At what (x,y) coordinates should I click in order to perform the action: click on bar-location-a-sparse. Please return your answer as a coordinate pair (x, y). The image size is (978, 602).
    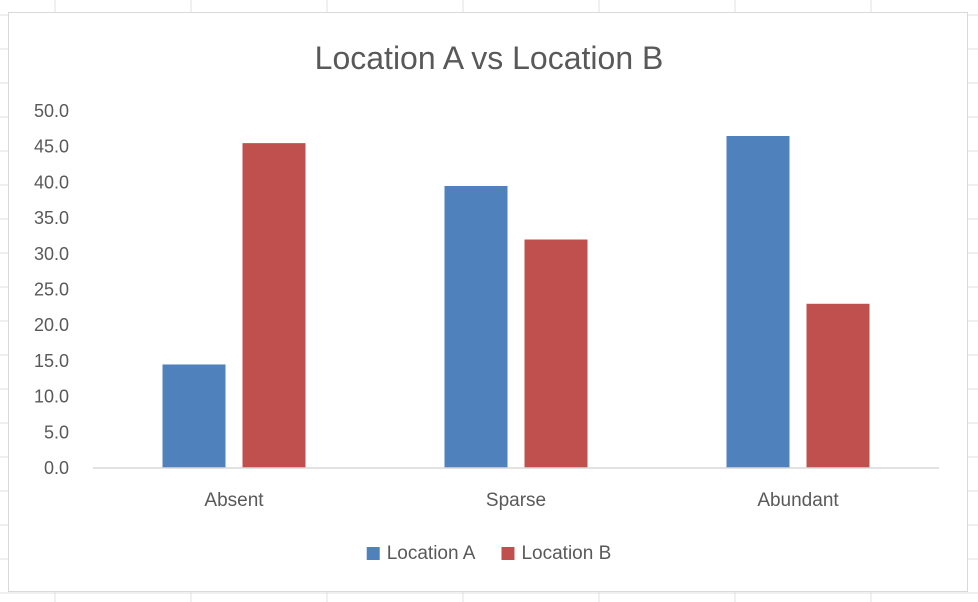
    Looking at the image, I should click on (476, 326).